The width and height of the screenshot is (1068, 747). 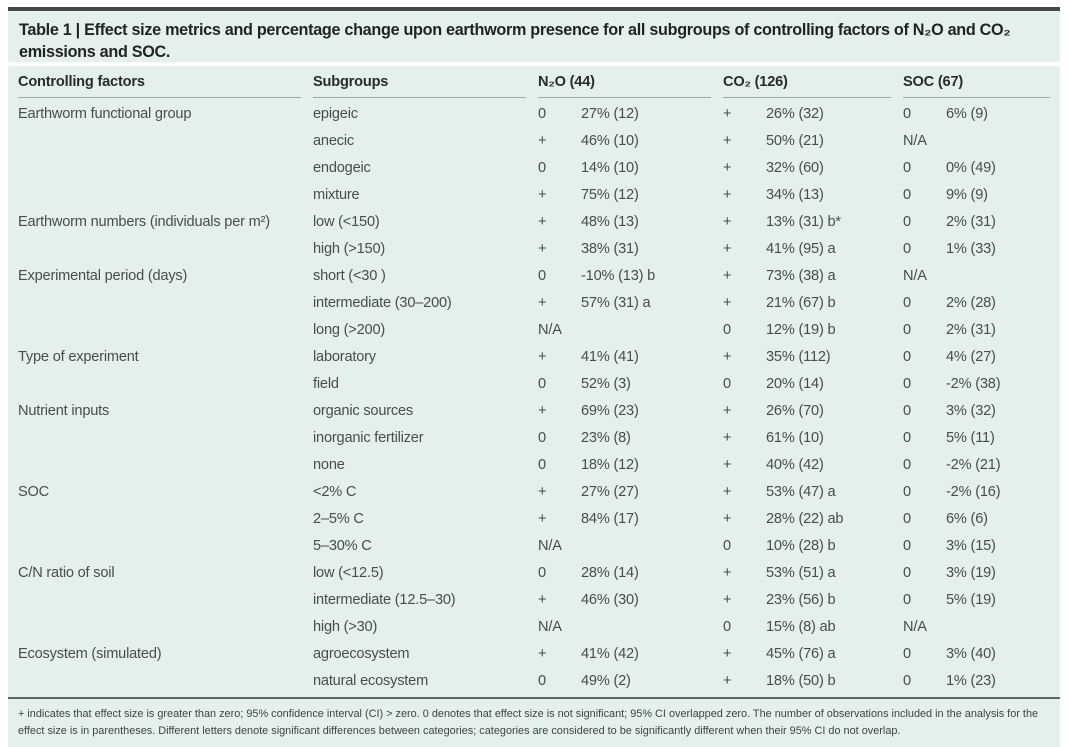 What do you see at coordinates (610, 167) in the screenshot?
I see `n2o-value-cell: 14% (10)` at bounding box center [610, 167].